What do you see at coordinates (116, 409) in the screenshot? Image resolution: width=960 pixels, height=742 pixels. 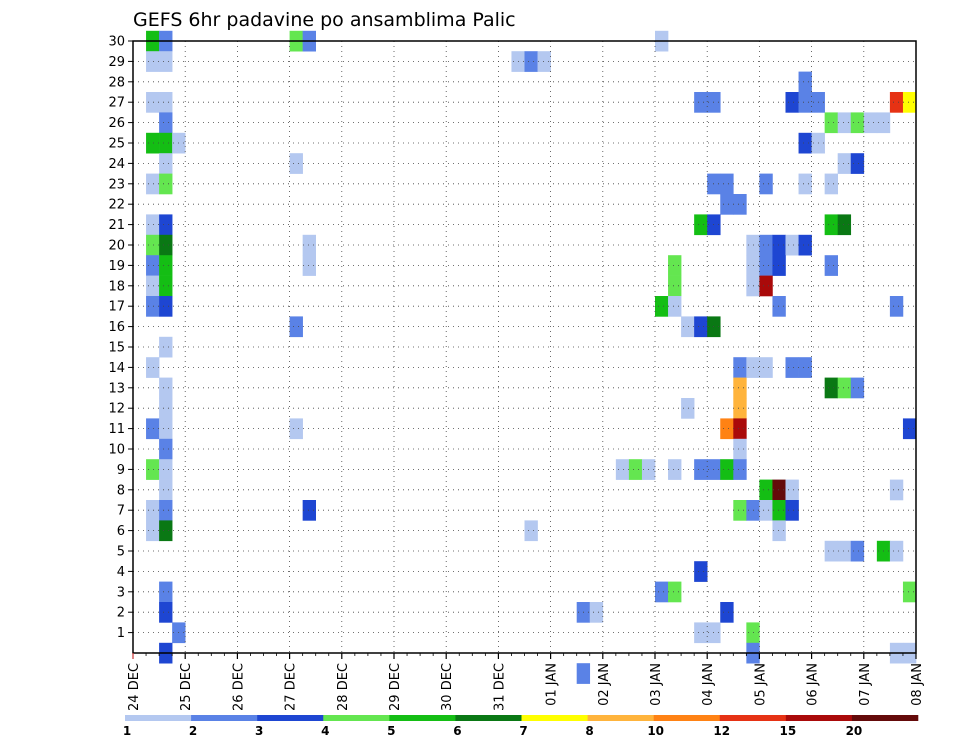 I see `y-tick-label: 12` at bounding box center [116, 409].